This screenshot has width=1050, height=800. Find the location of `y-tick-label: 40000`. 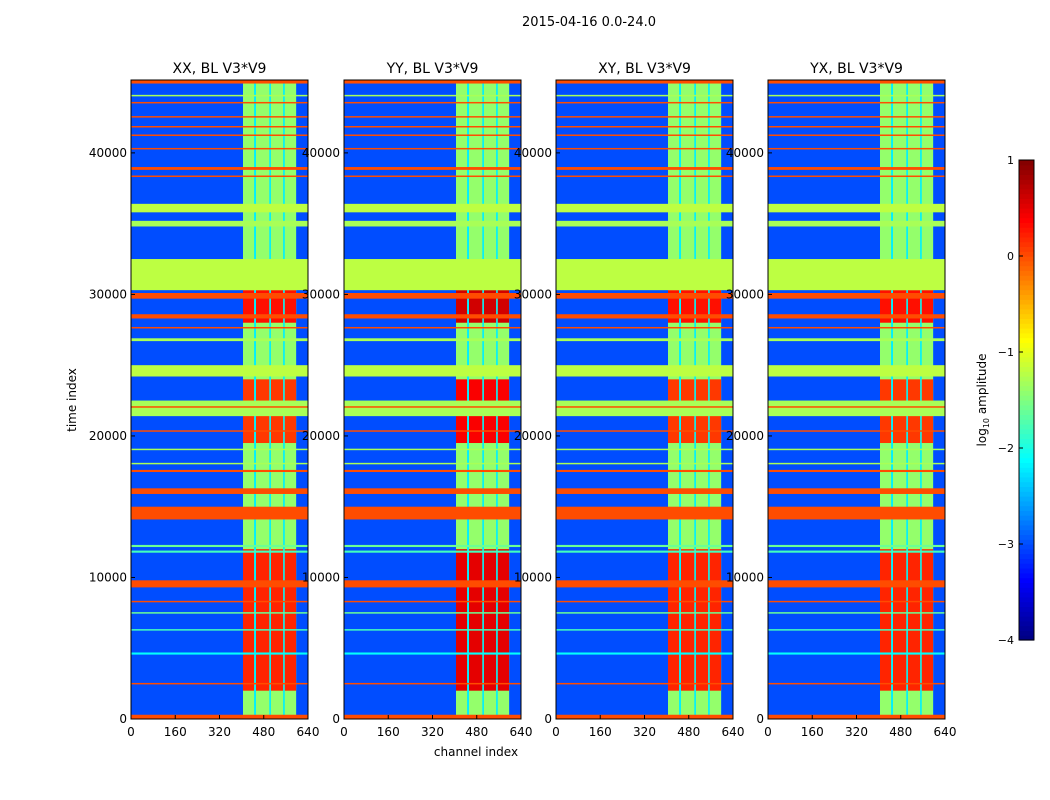

y-tick-label: 40000 is located at coordinates (533, 153).